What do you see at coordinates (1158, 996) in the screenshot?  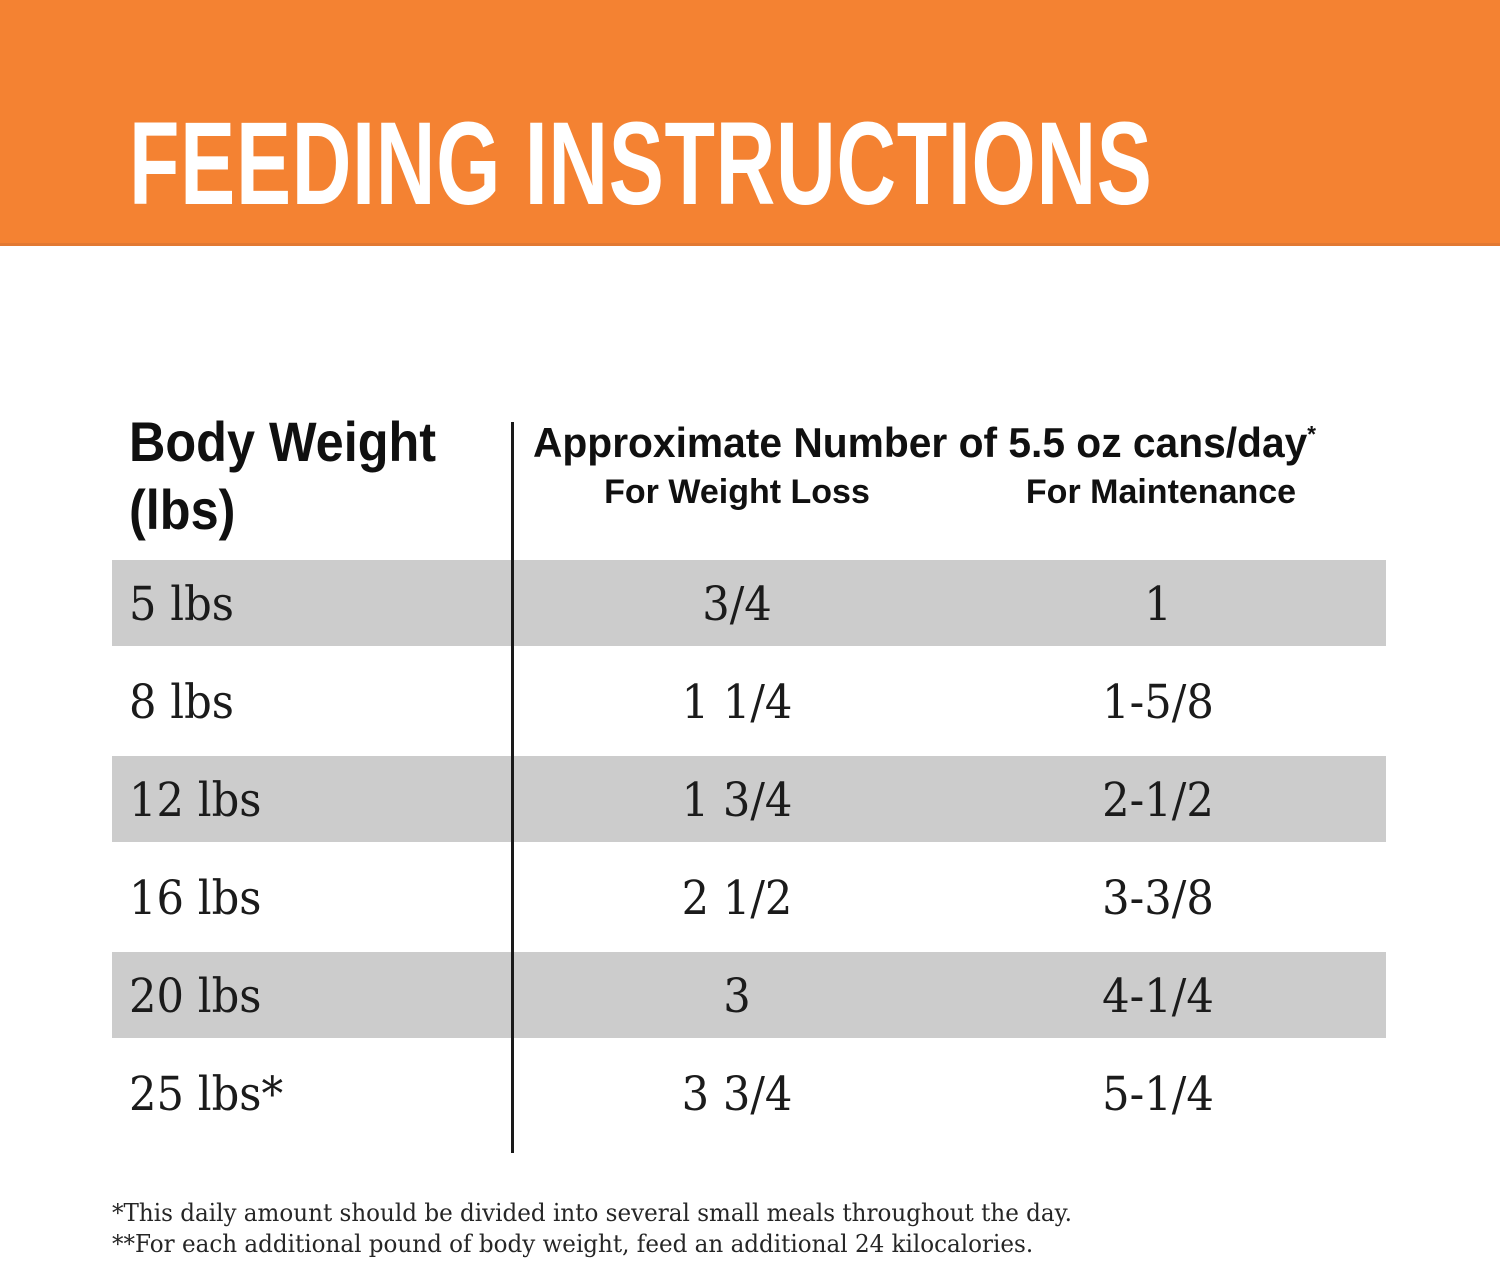 I see `cell-maintenance: 4-1/4` at bounding box center [1158, 996].